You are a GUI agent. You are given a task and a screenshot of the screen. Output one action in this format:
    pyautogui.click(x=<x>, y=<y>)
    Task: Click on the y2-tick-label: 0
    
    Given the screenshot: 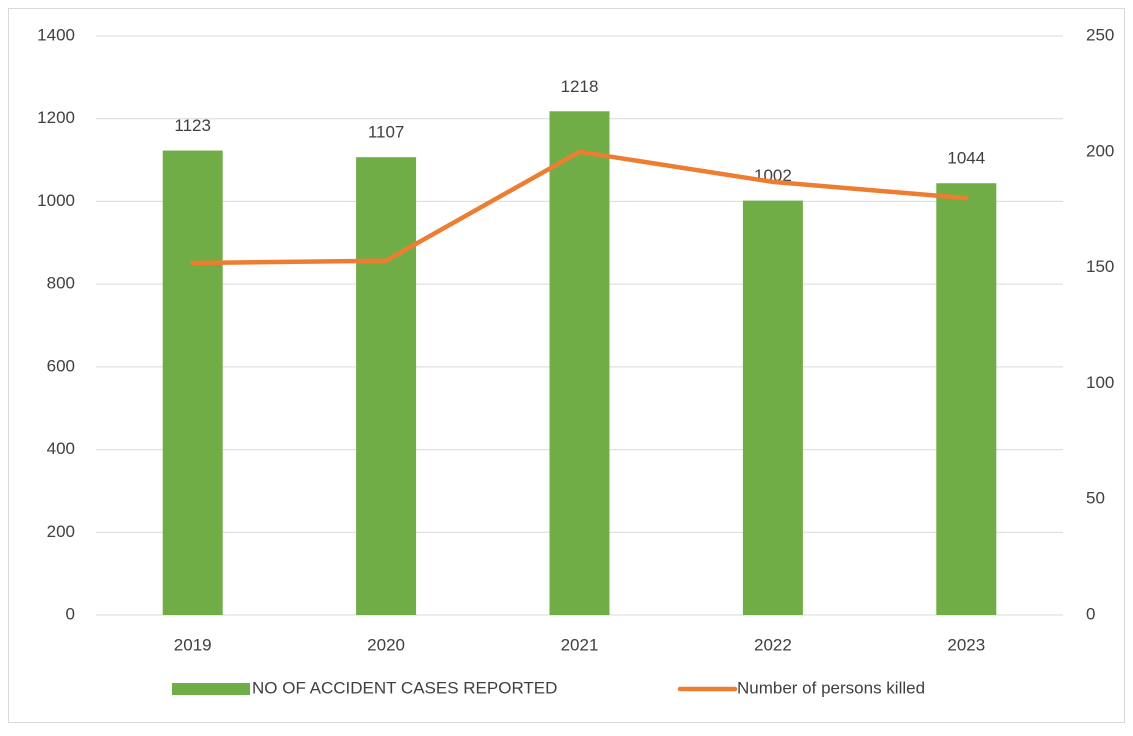 What is the action you would take?
    pyautogui.click(x=1090, y=613)
    